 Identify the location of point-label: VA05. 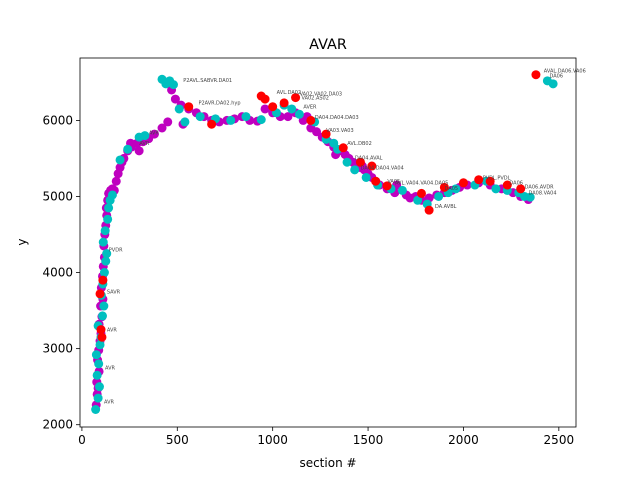
(393, 182).